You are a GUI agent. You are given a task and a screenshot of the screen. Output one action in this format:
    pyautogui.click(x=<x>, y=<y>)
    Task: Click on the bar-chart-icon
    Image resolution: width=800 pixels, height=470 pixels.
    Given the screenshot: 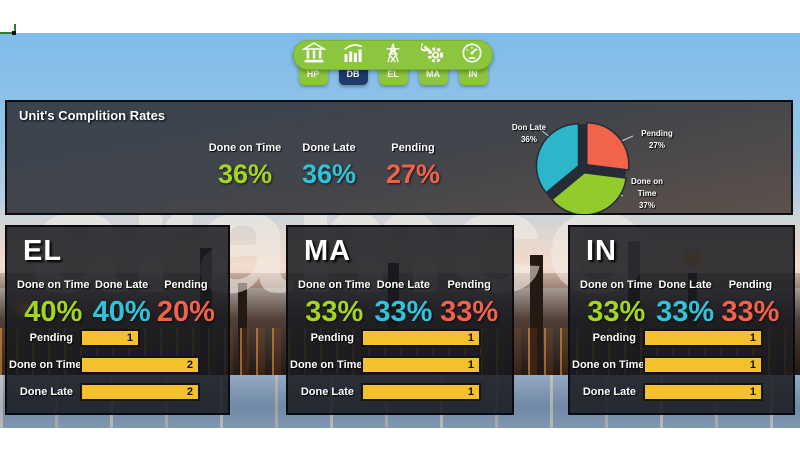 What is the action you would take?
    pyautogui.click(x=353, y=55)
    